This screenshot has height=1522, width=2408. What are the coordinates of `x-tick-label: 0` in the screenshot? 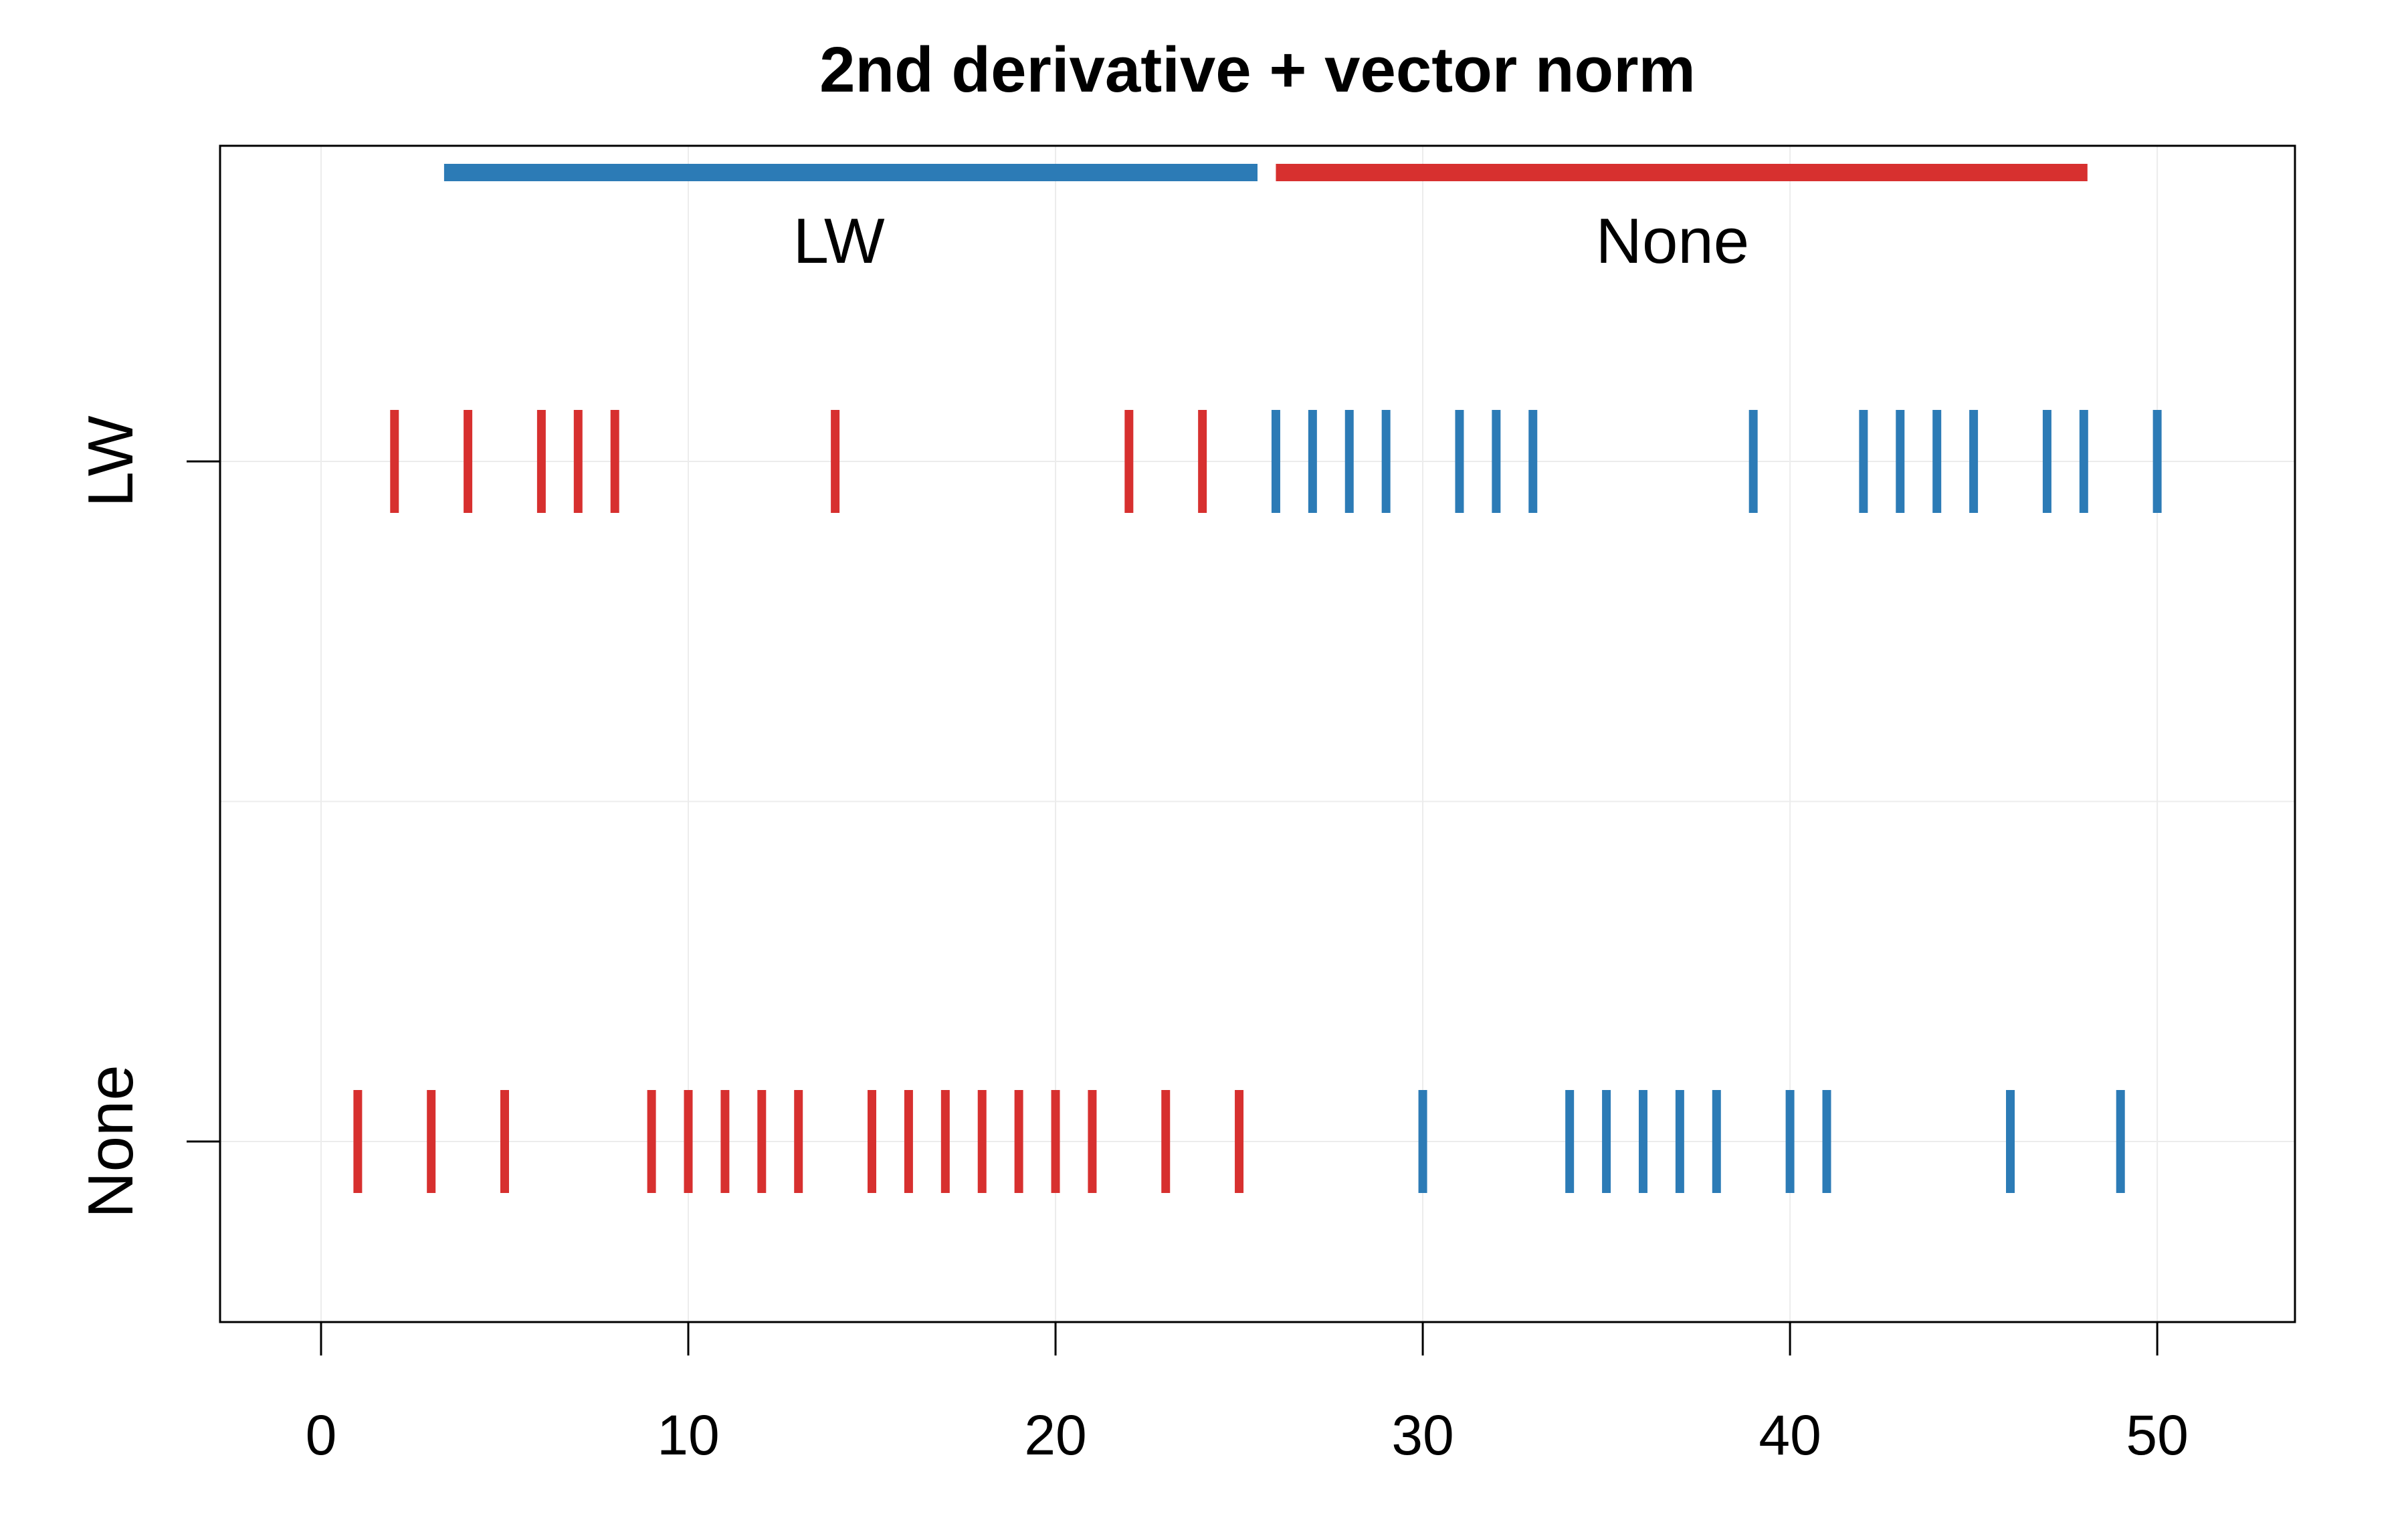 It's located at (321, 1435).